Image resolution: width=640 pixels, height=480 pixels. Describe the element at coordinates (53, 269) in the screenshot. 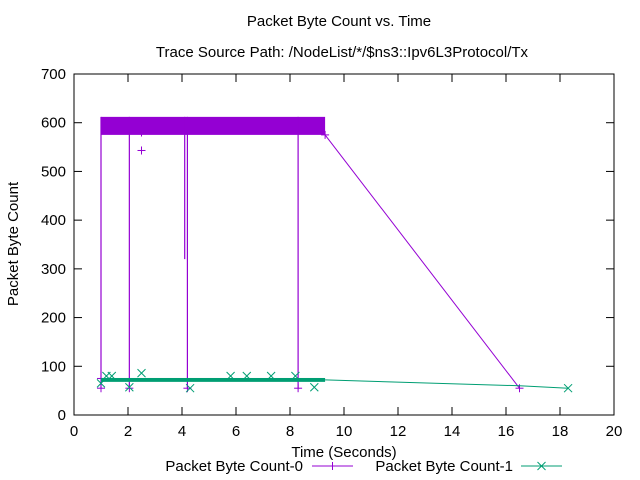

I see `y-tick-label: 300` at that location.